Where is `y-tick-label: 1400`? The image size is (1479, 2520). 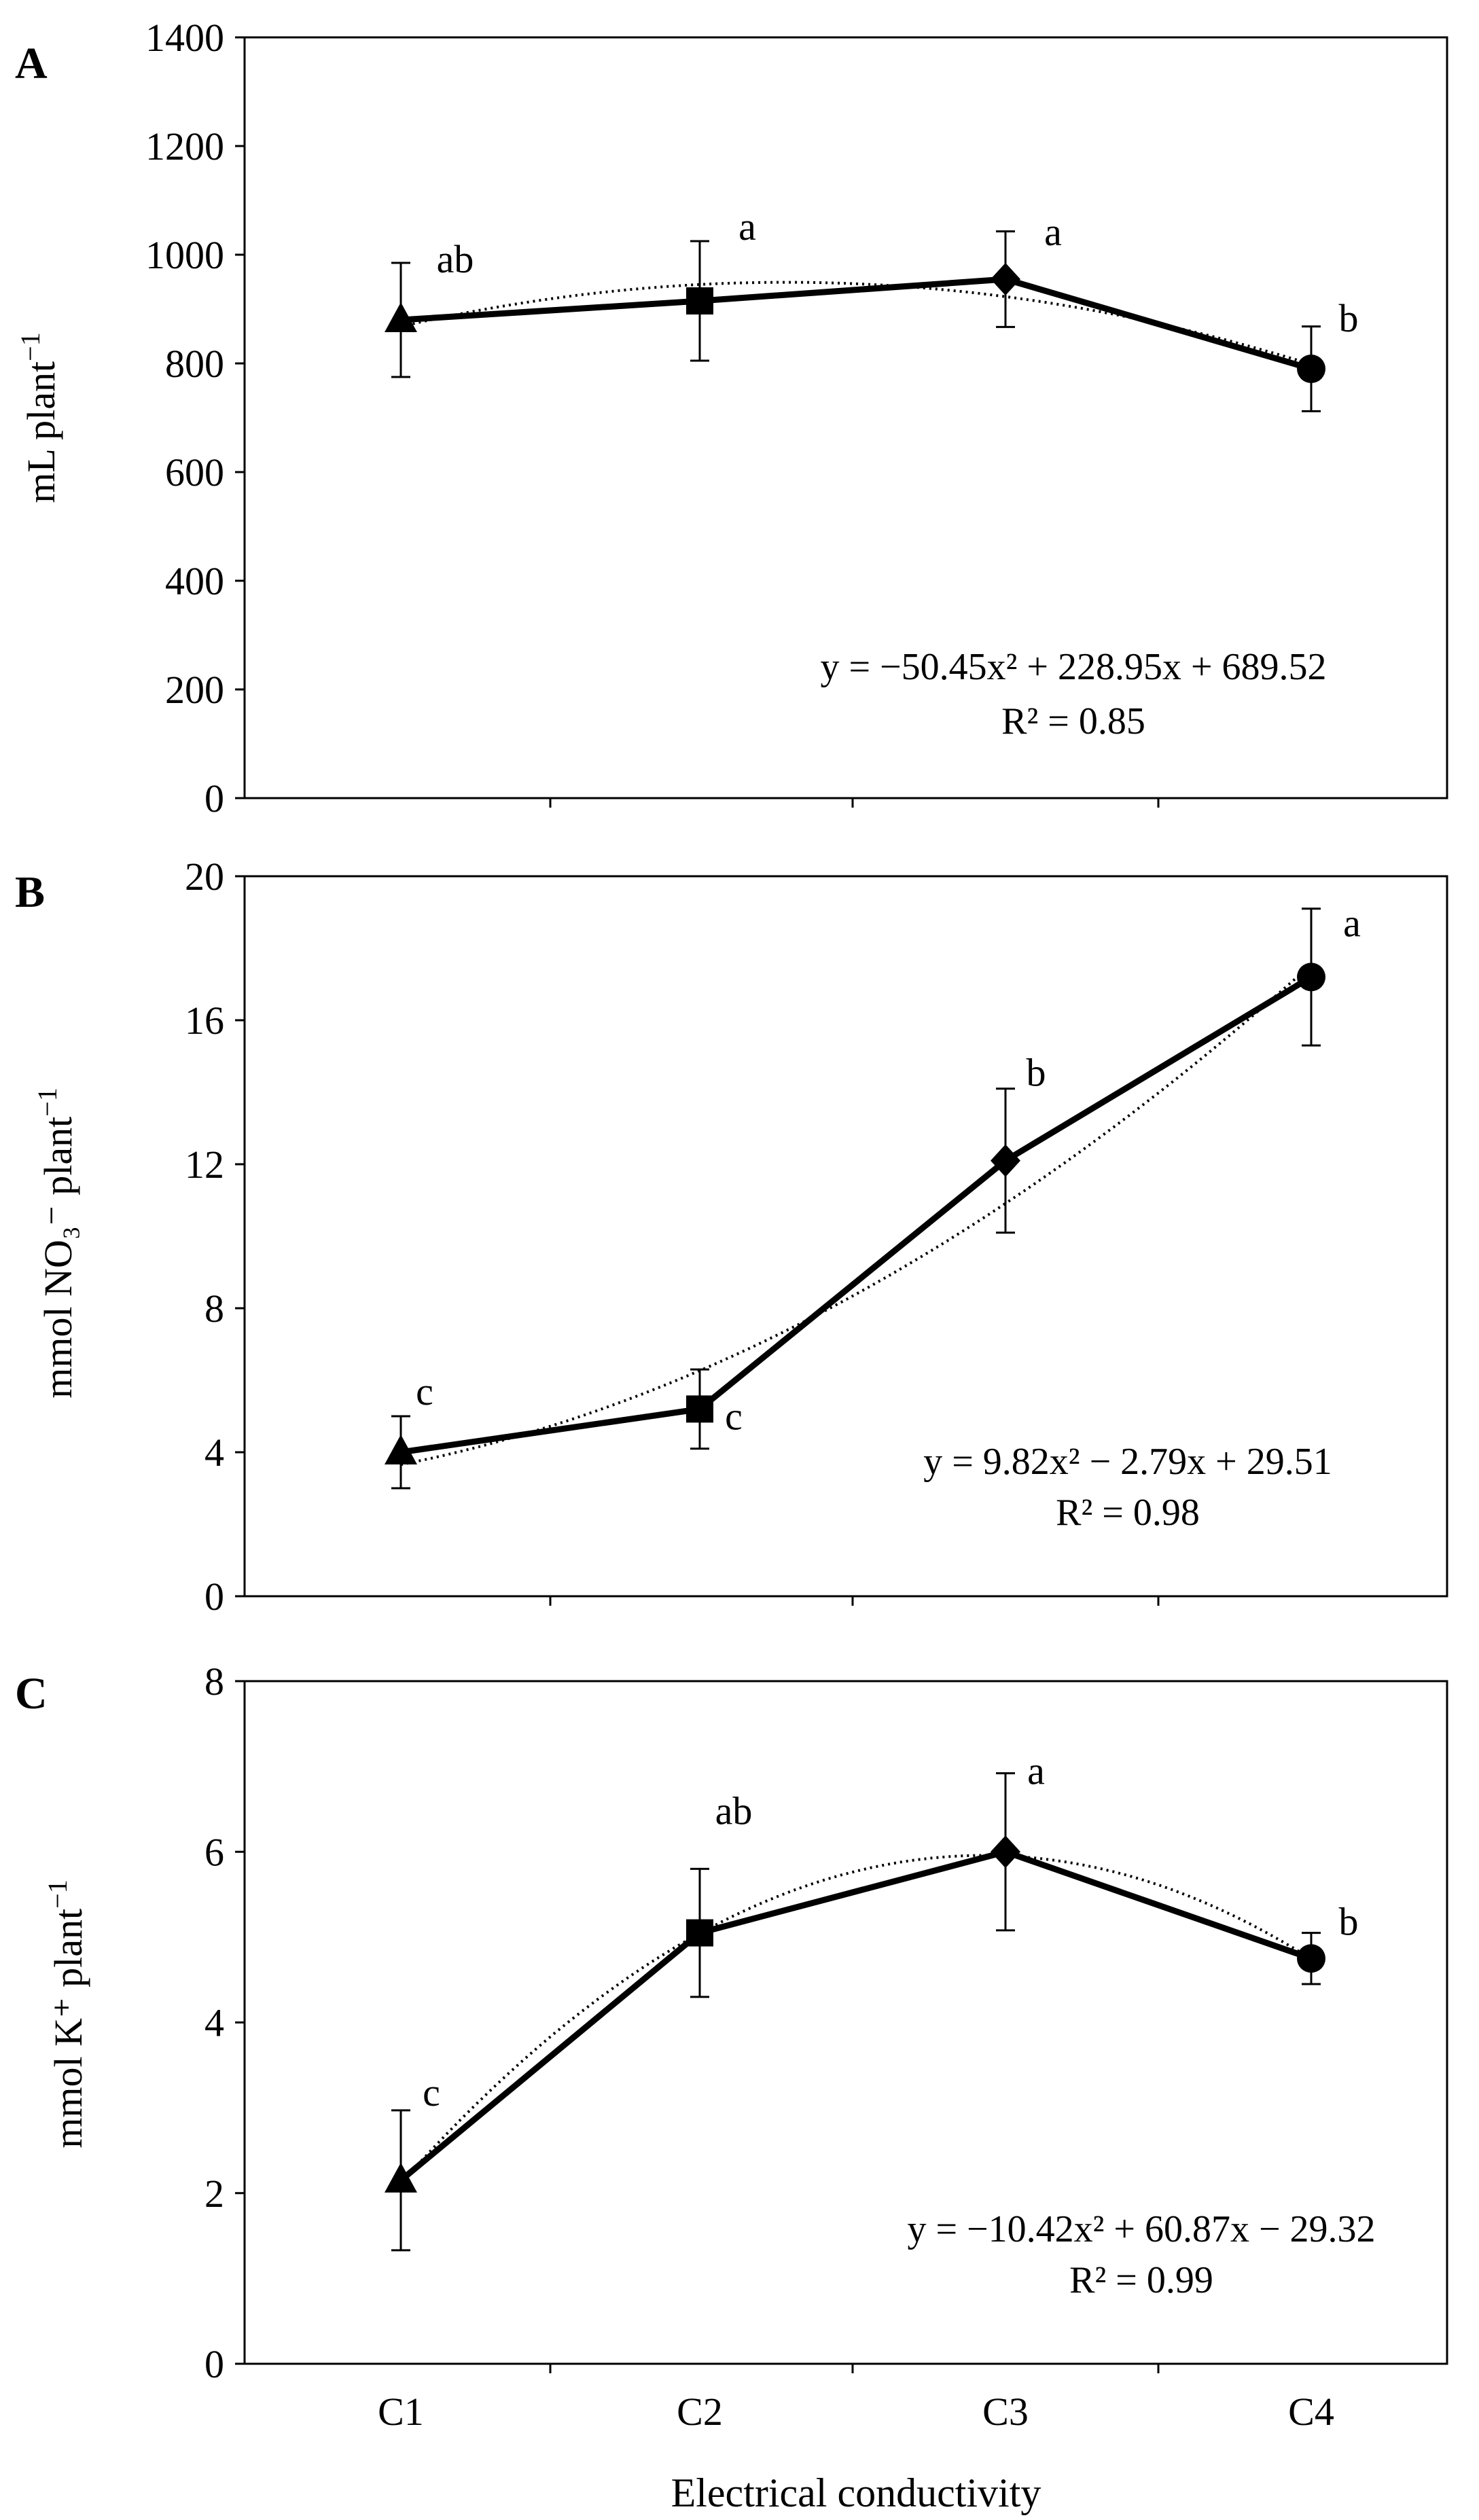 y-tick-label: 1400 is located at coordinates (184, 38).